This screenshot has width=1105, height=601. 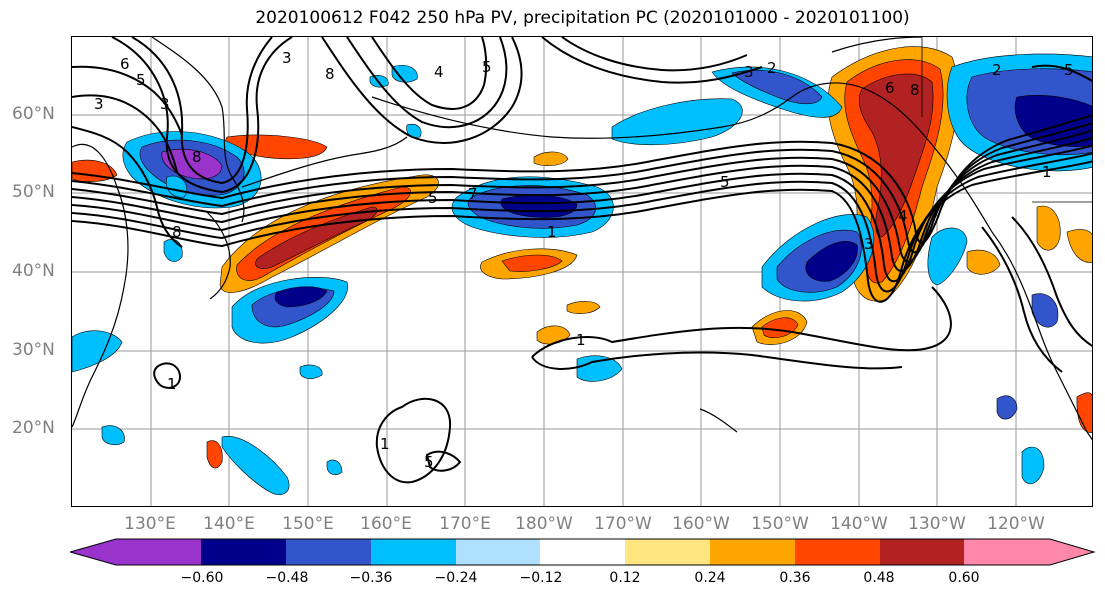 What do you see at coordinates (218, 255) in the screenshot?
I see `coast-japan` at bounding box center [218, 255].